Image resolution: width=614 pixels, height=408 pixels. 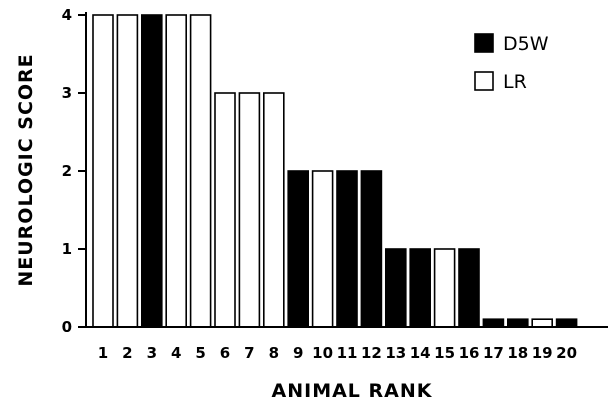 I want to click on y-tick-label: 4, so click(x=67, y=15).